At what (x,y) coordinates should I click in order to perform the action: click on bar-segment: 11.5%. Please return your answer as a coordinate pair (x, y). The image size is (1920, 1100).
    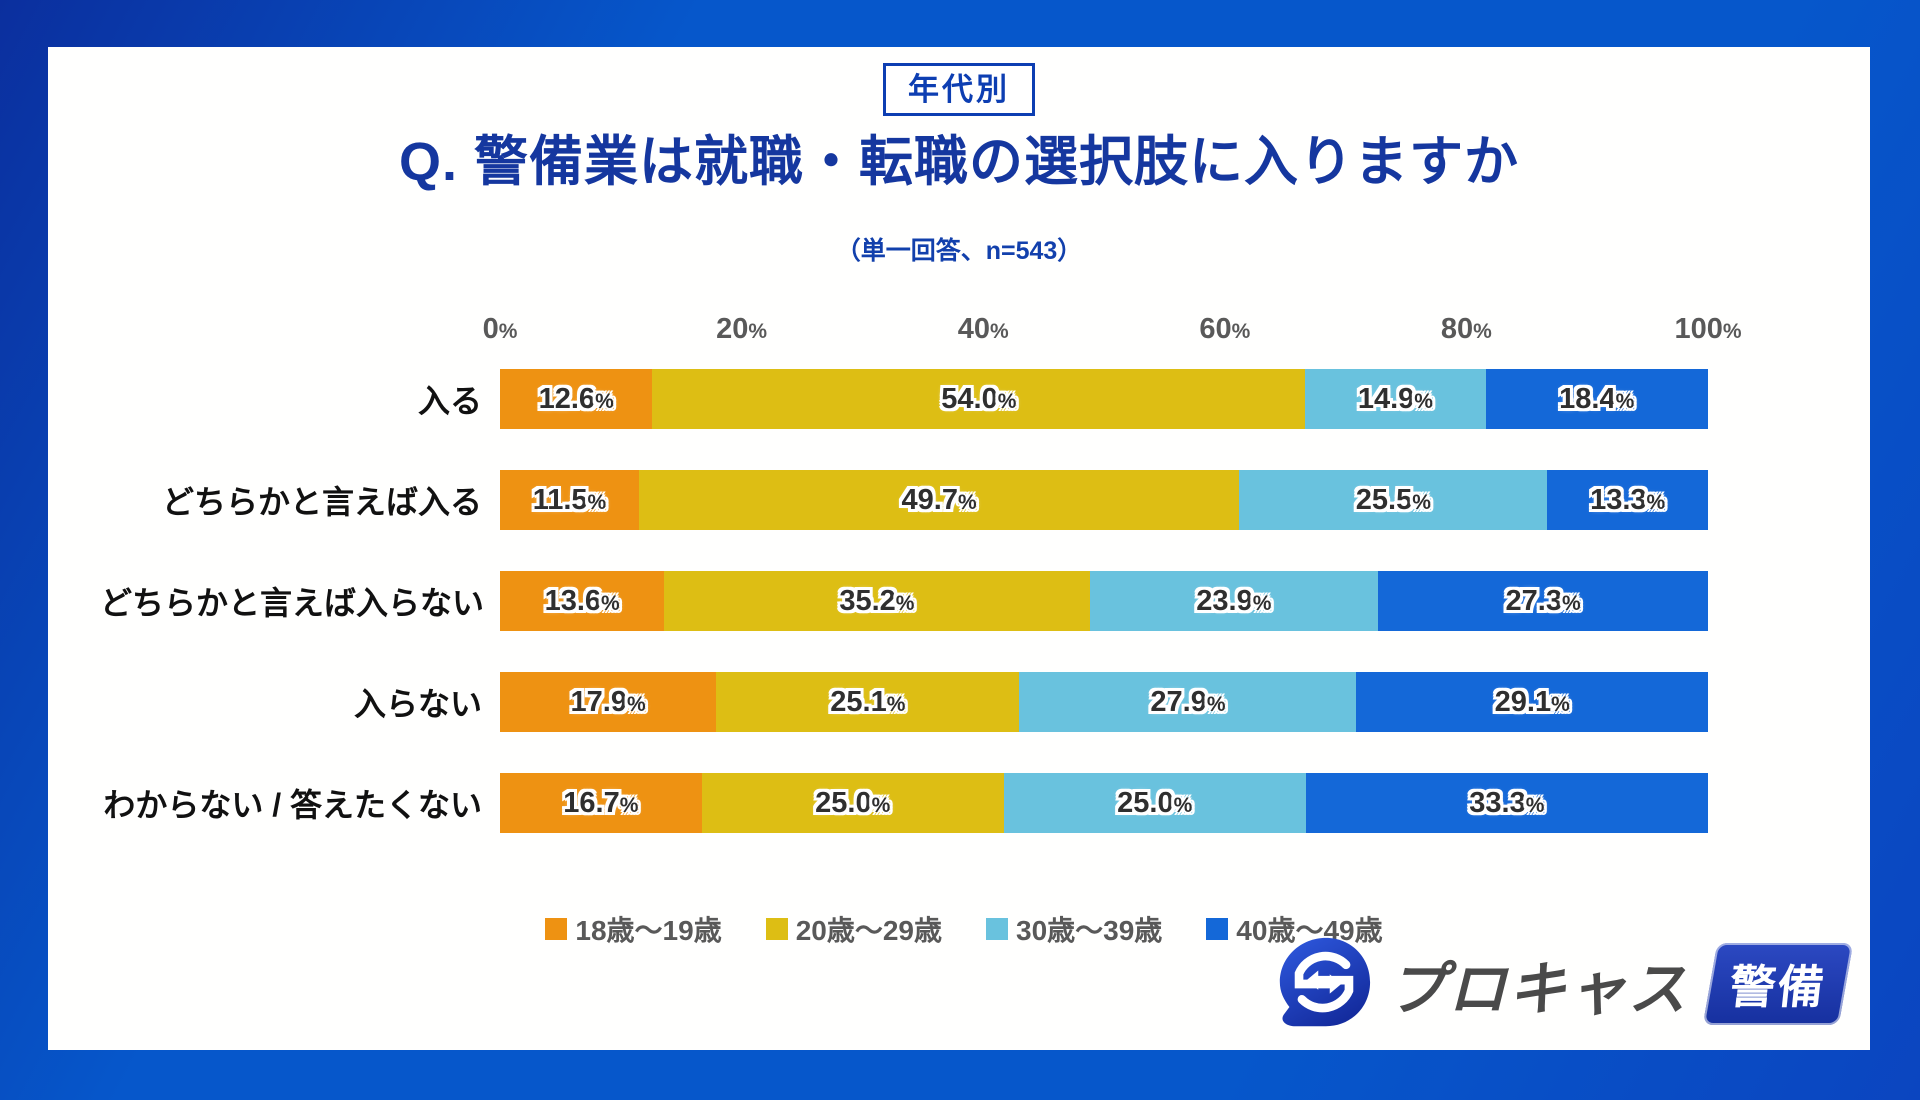
    Looking at the image, I should click on (569, 500).